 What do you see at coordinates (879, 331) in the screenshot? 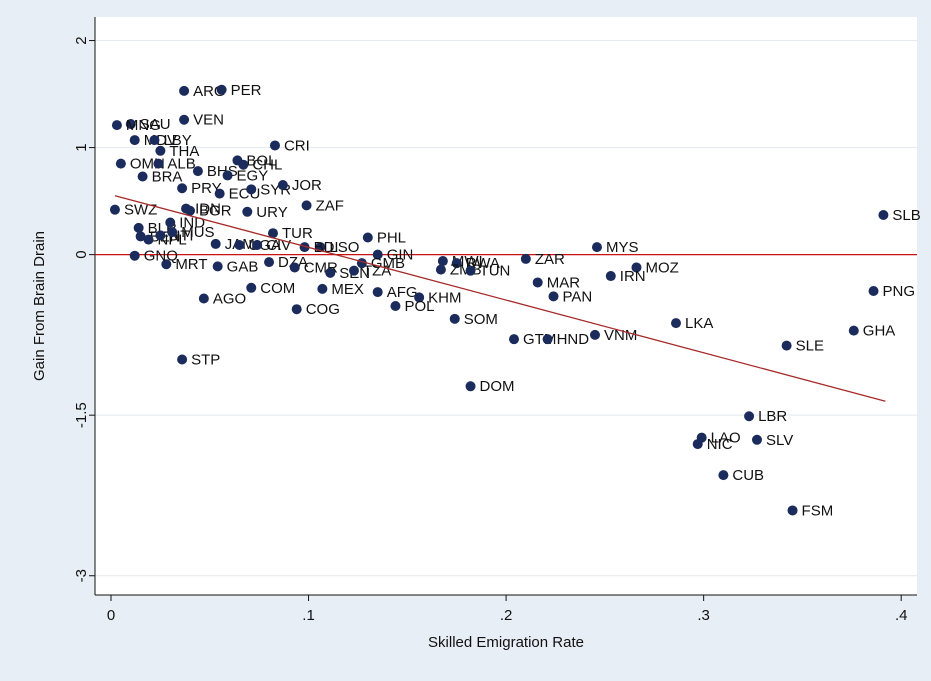
I see `point-label: GHA` at bounding box center [879, 331].